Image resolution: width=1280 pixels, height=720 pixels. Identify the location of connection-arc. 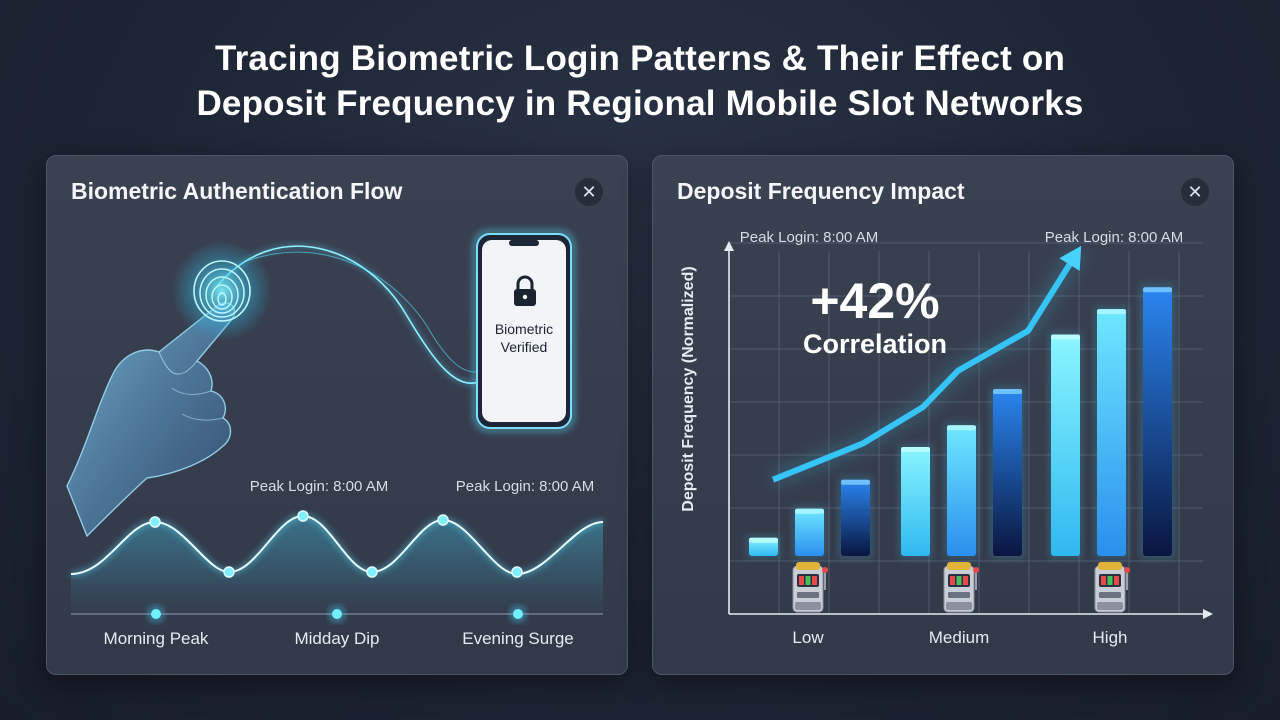
(351, 315).